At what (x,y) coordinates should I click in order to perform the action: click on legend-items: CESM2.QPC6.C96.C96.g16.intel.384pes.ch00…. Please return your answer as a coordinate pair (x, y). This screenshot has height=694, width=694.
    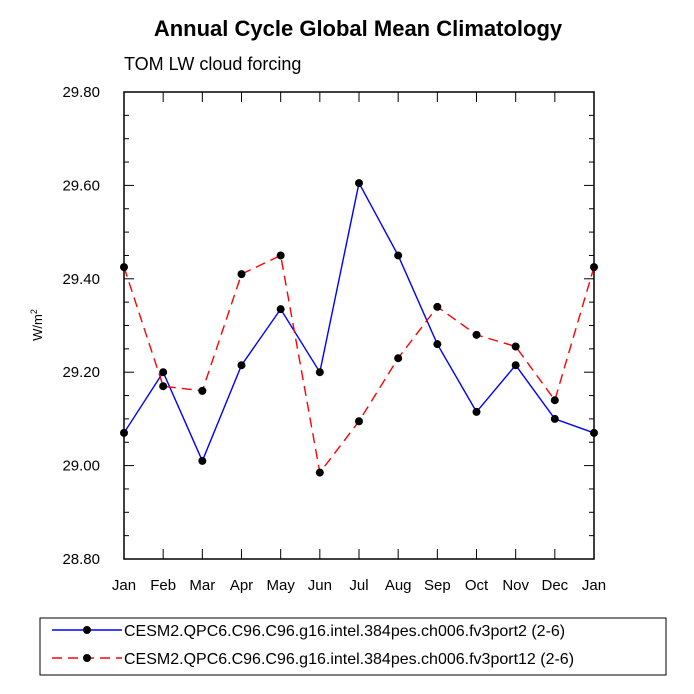
    Looking at the image, I should click on (313, 645).